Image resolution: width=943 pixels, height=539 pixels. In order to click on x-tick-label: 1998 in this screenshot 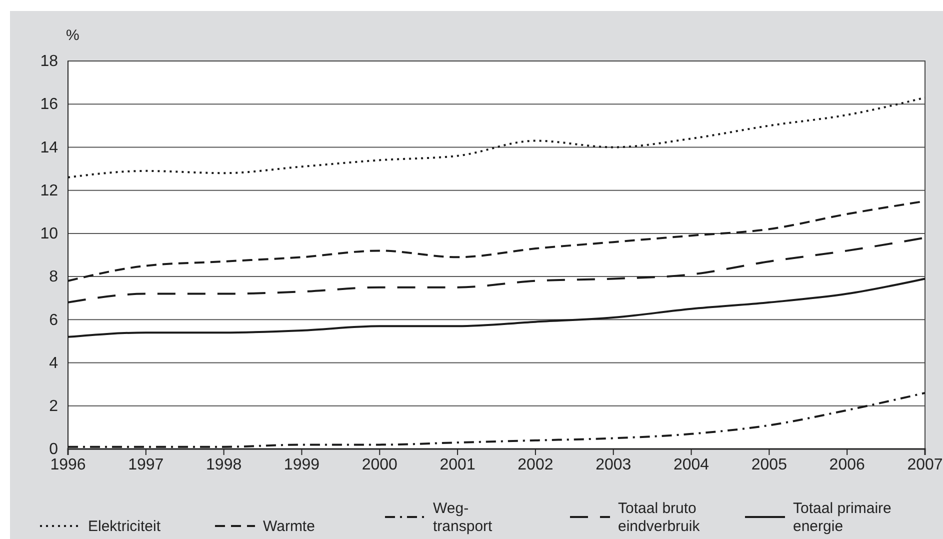, I will do `click(224, 465)`.